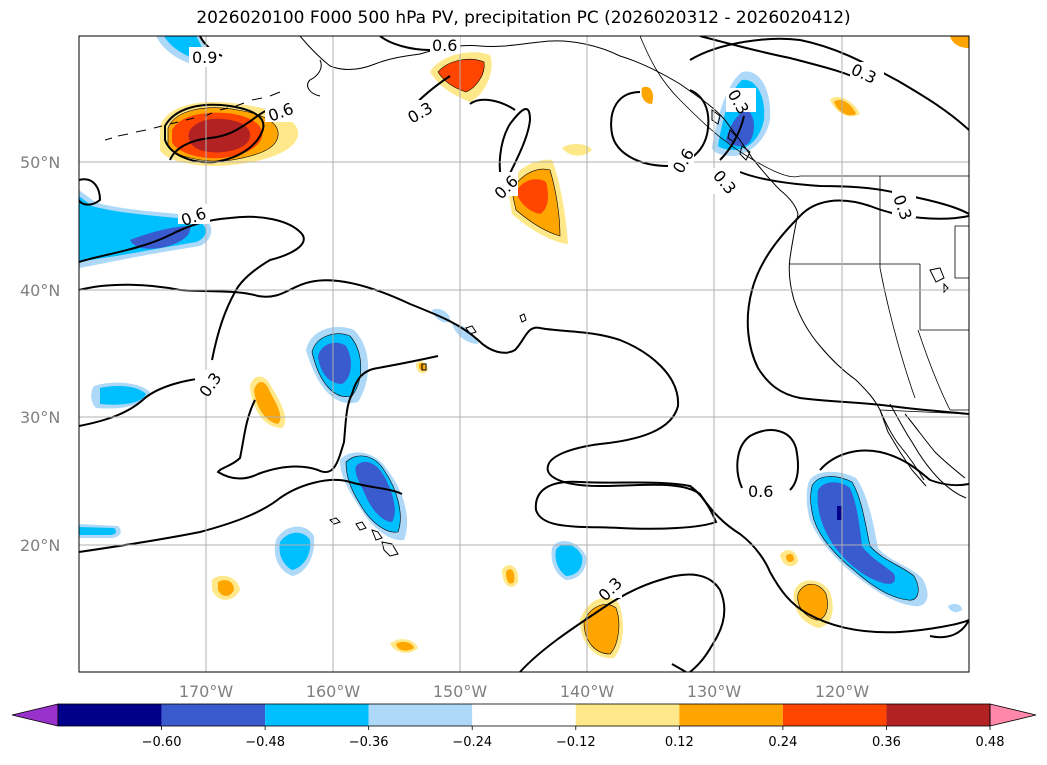 The image size is (1047, 765). I want to click on pv-contour-0.3-coast2, so click(857, 307).